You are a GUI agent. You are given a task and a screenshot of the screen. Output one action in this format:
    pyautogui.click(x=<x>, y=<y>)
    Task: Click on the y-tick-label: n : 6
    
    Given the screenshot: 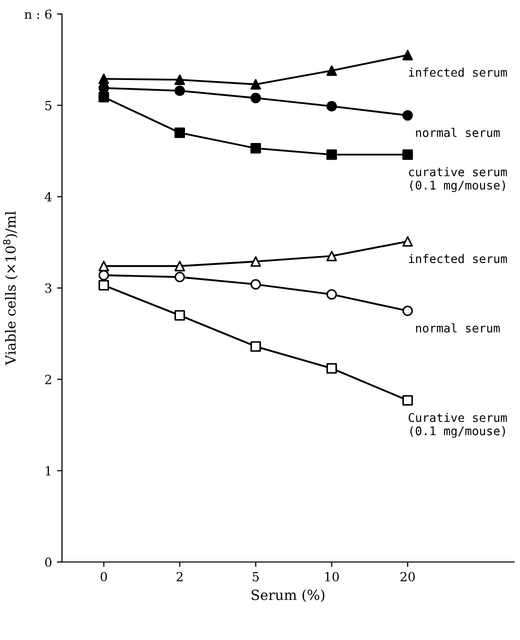 What is the action you would take?
    pyautogui.click(x=38, y=14)
    